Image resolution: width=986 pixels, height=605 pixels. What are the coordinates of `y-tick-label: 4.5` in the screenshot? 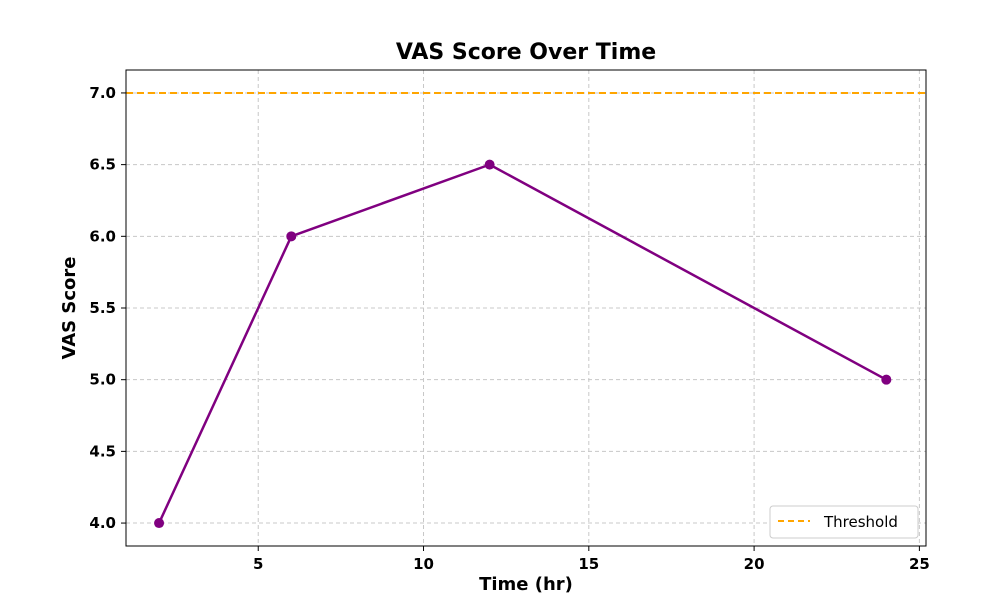 It's located at (102, 451).